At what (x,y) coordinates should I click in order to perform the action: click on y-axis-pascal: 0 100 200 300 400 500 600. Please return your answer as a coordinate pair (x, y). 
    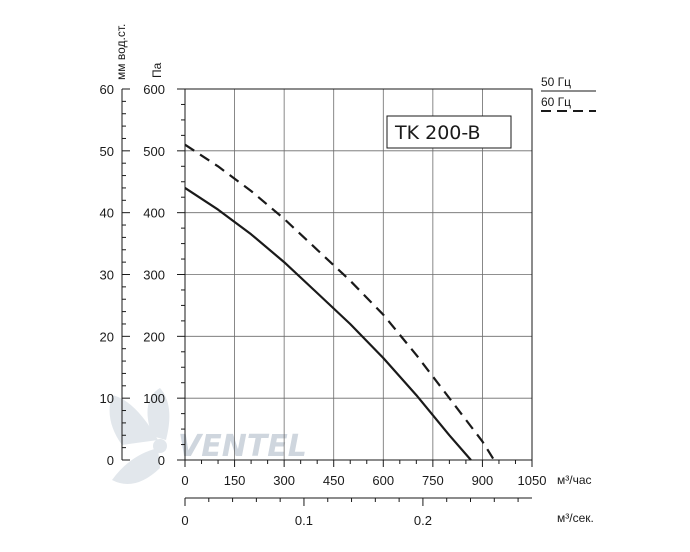
    Looking at the image, I should click on (164, 275).